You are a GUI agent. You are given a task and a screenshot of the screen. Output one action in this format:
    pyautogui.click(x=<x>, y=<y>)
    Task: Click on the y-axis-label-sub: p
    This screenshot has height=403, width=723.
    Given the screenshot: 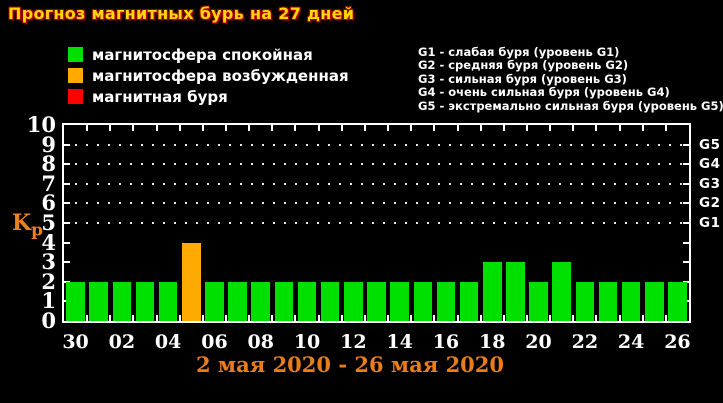 What is the action you would take?
    pyautogui.click(x=37, y=230)
    